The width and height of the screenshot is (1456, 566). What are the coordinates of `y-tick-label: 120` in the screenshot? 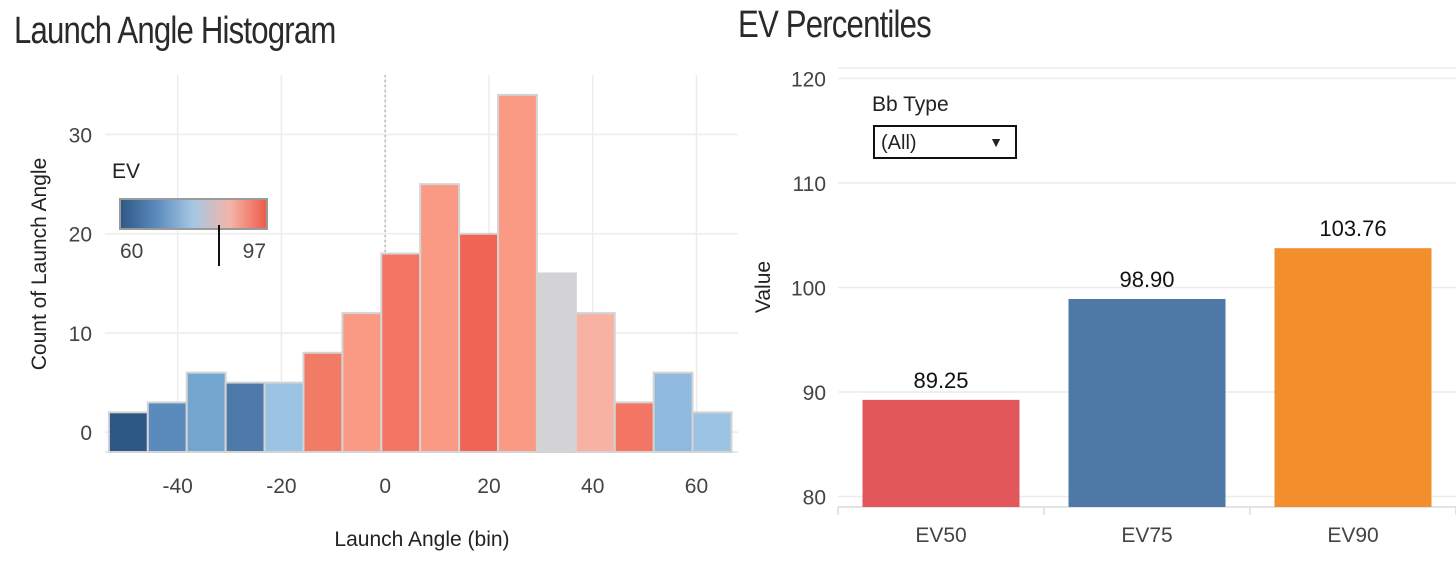 It's located at (808, 79).